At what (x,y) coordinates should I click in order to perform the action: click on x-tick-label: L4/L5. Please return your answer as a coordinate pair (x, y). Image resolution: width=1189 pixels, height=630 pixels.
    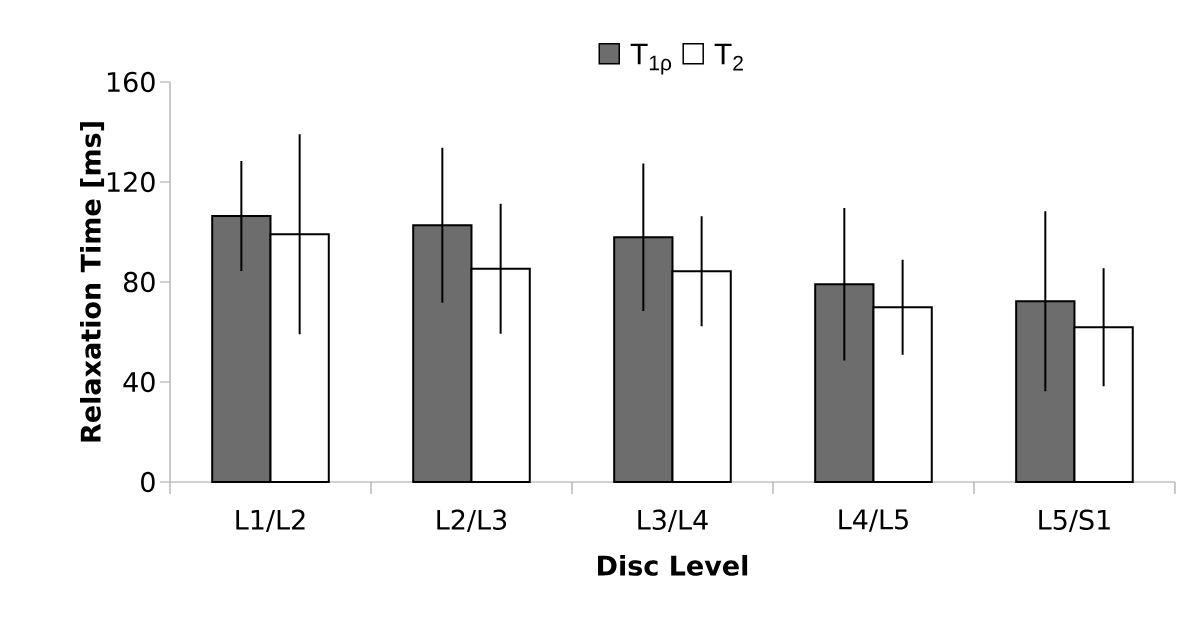
    Looking at the image, I should click on (873, 520).